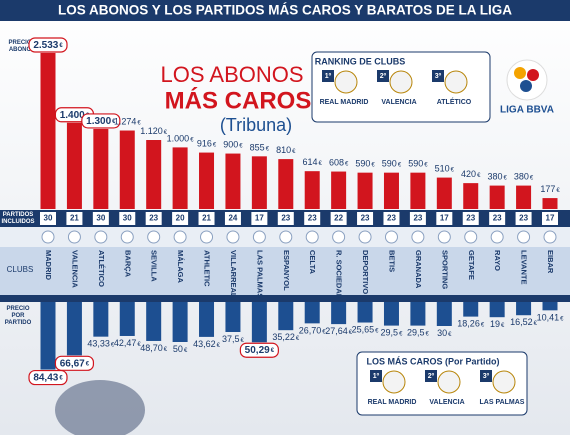 The image size is (570, 435). Describe the element at coordinates (101, 268) in the screenshot. I see `club-name: ATLÉTICO` at that location.